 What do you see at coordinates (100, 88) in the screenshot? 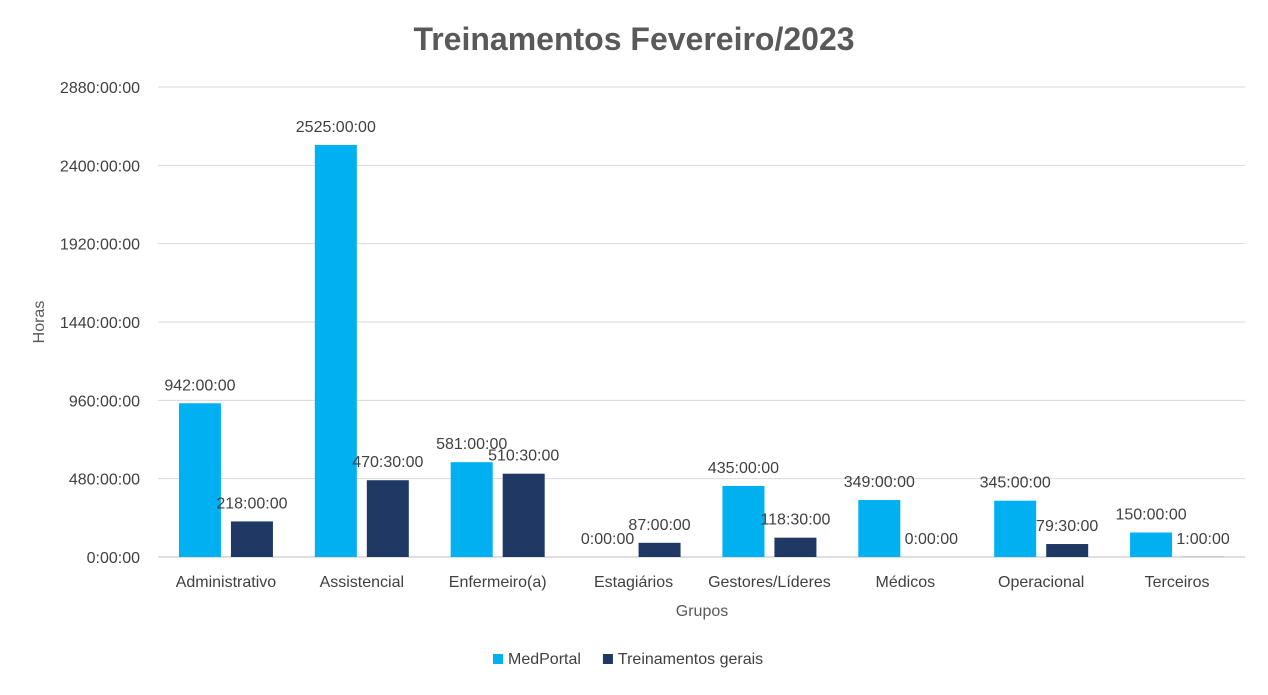
I see `y-tick-label: 2880:00:00` at bounding box center [100, 88].